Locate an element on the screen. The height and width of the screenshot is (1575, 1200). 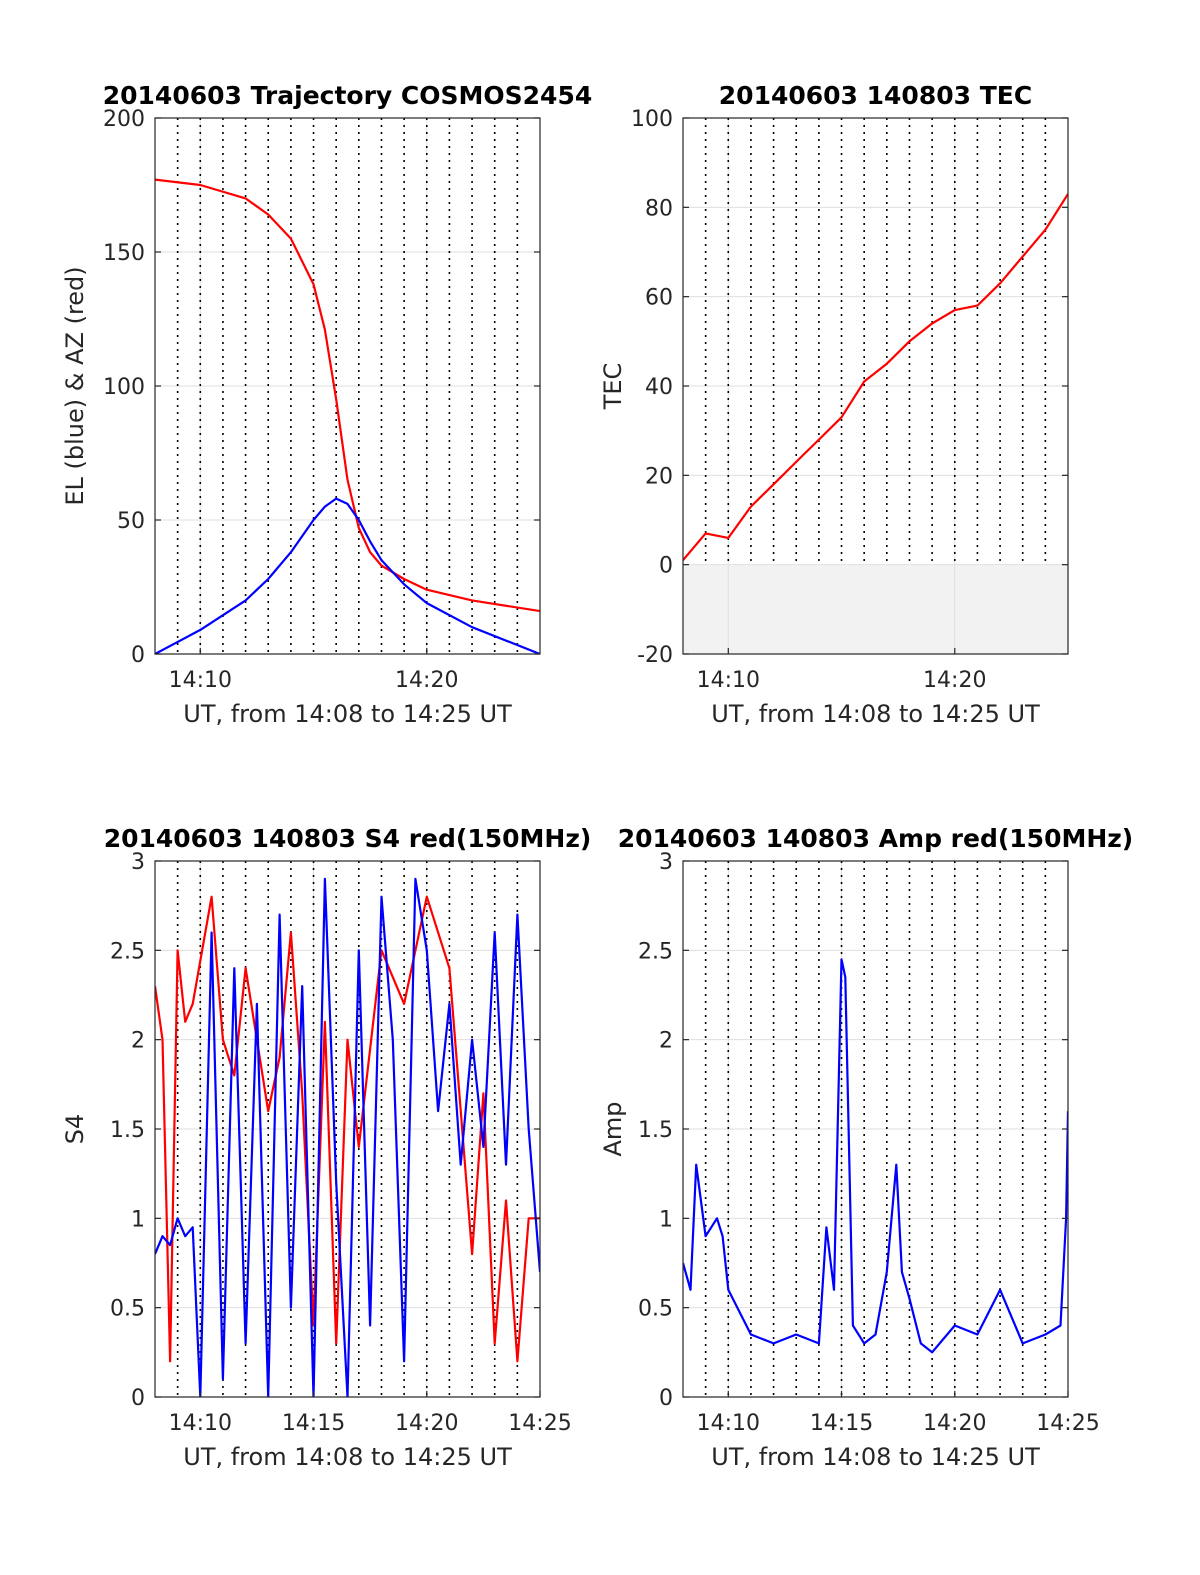
series-line-s4-blue is located at coordinates (347, 1137).